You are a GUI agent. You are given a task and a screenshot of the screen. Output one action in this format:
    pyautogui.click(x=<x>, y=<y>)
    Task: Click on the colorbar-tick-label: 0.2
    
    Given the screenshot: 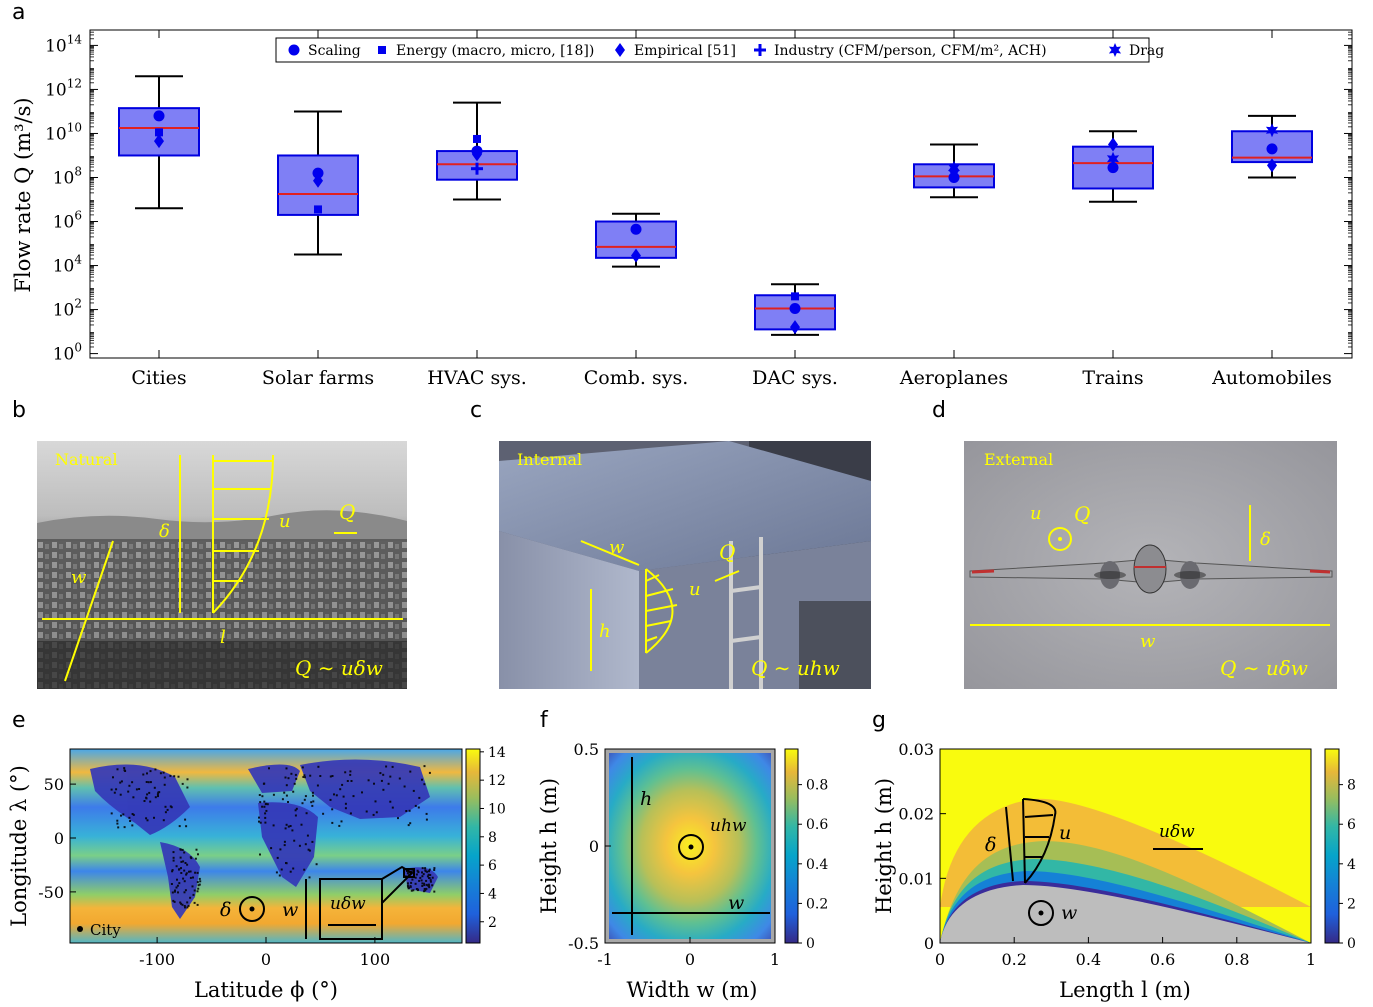 What is the action you would take?
    pyautogui.click(x=817, y=904)
    